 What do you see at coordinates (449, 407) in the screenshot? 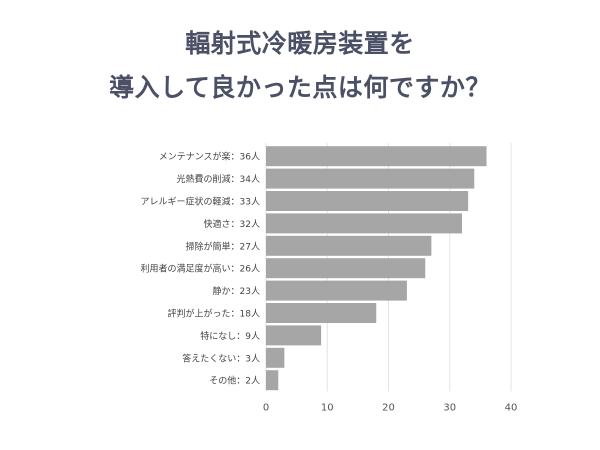
I see `x-tick-label: 30` at bounding box center [449, 407].